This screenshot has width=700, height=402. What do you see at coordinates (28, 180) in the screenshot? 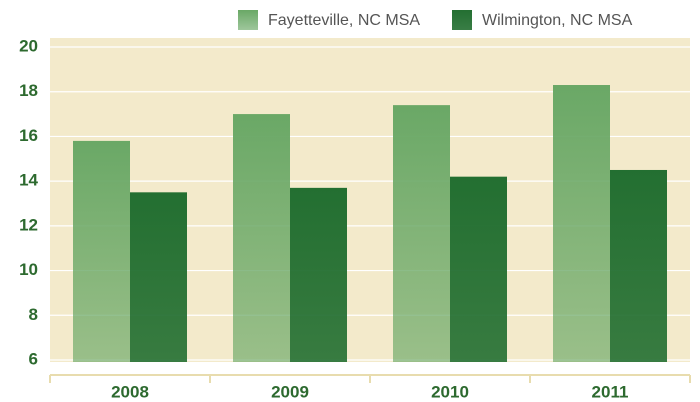
I see `y-tick-label: 14` at bounding box center [28, 180].